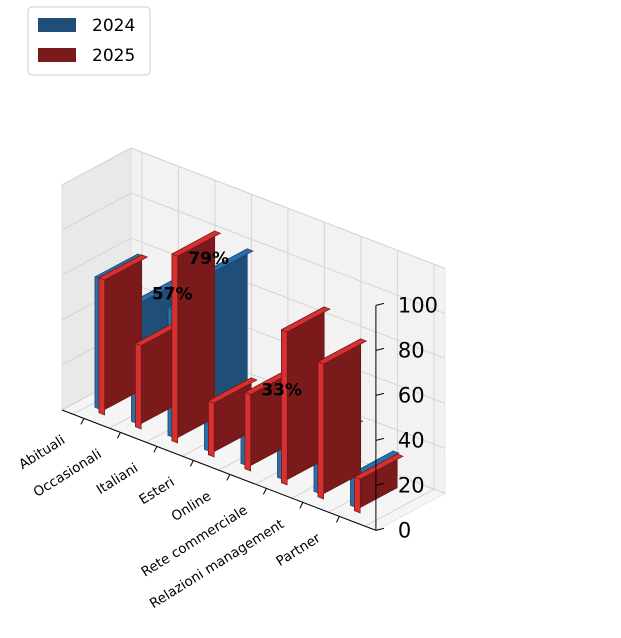  What do you see at coordinates (232, 417) in the screenshot?
I see `bar-2025-esteri` at bounding box center [232, 417].